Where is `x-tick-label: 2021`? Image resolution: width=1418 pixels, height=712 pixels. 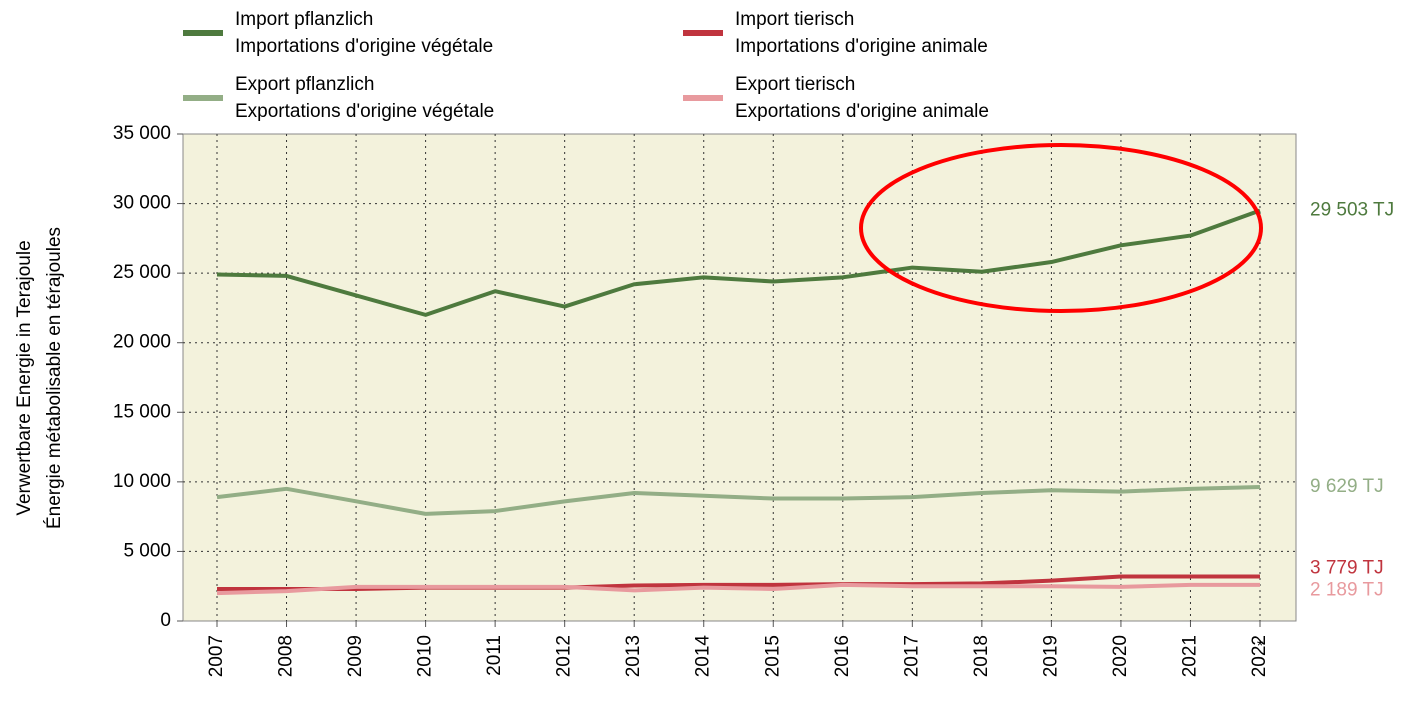 x-tick-label: 2021 is located at coordinates (1189, 656).